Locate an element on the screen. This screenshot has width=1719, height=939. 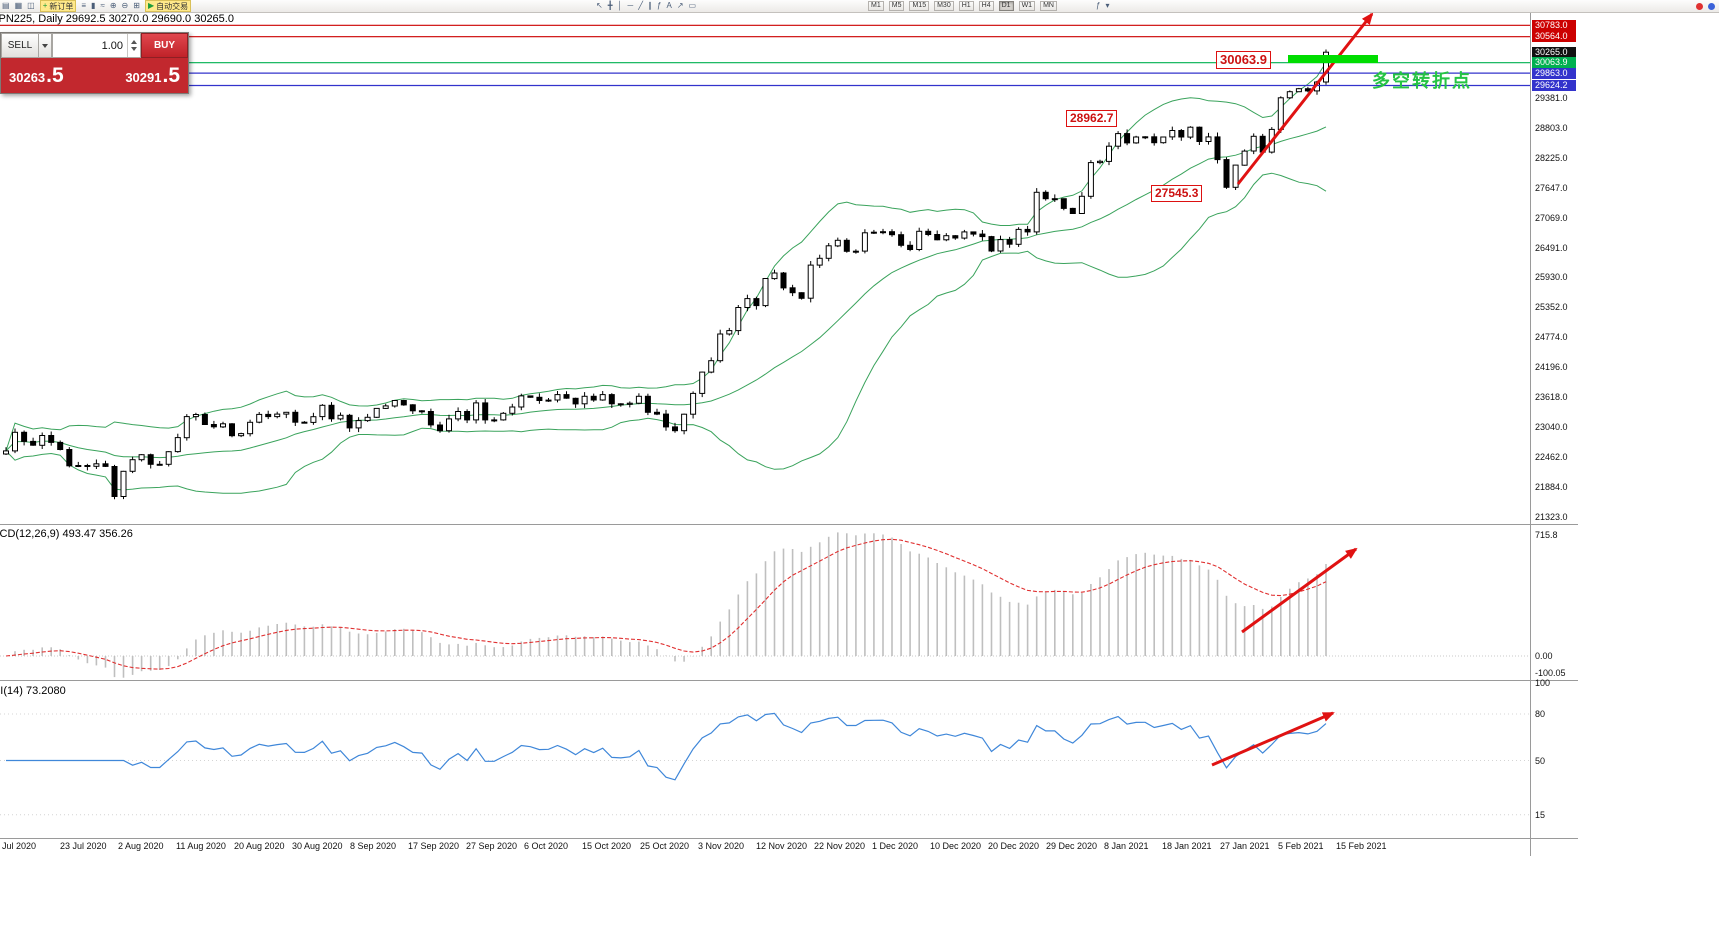
autotrade-button: ▶ 自动交易 is located at coordinates (168, 6).